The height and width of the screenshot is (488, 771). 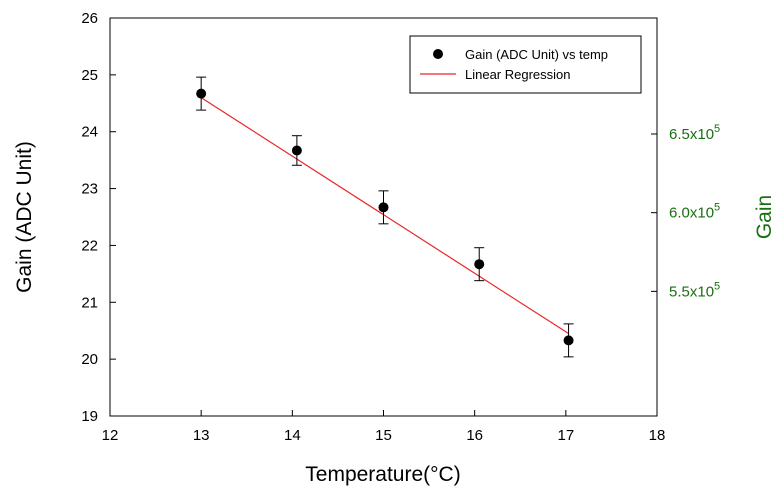 I want to click on right-y-axis-title: Gain, so click(x=762, y=217).